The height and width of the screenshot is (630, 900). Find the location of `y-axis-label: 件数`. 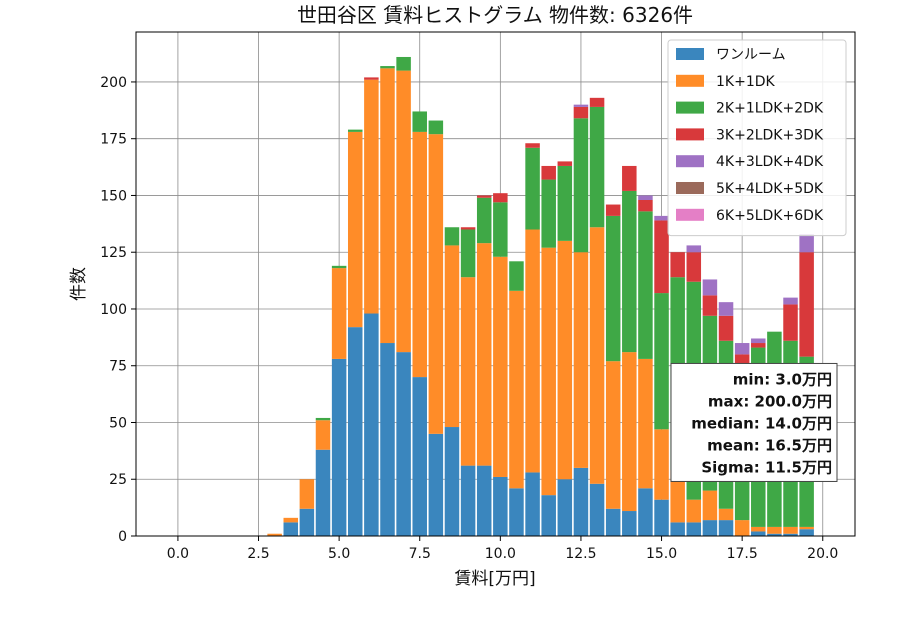

y-axis-label: 件数 is located at coordinates (79, 284).